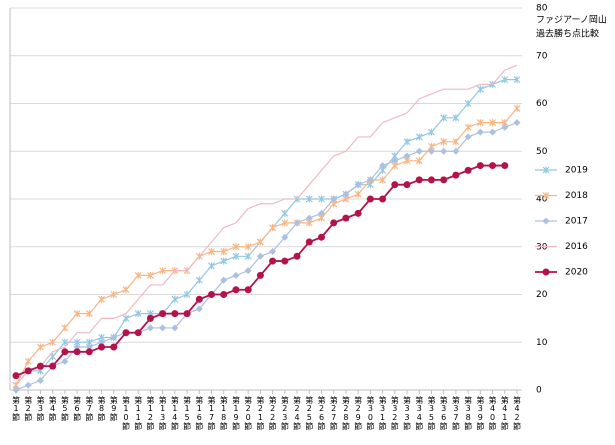 The image size is (615, 445). What do you see at coordinates (40, 408) in the screenshot?
I see `x-tick-label: 第3節` at bounding box center [40, 408].